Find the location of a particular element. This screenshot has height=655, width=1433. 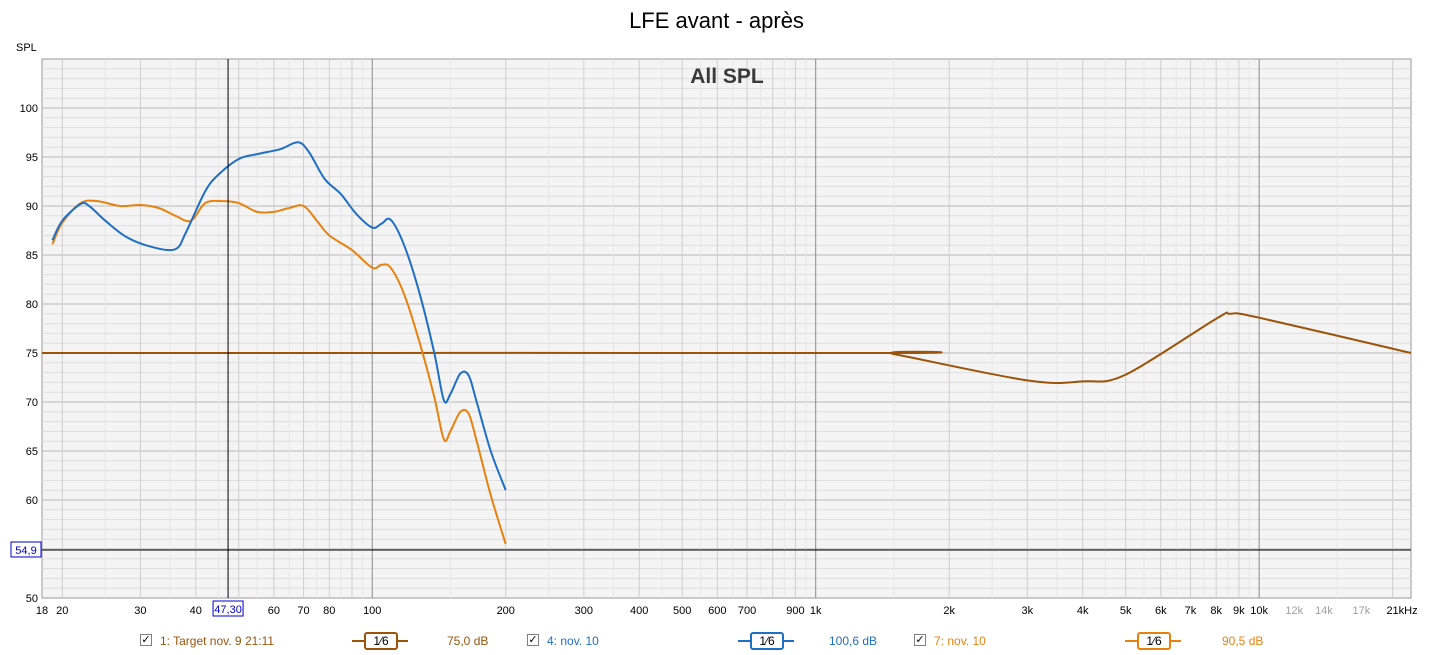

x-tick-label: 700 is located at coordinates (747, 611).